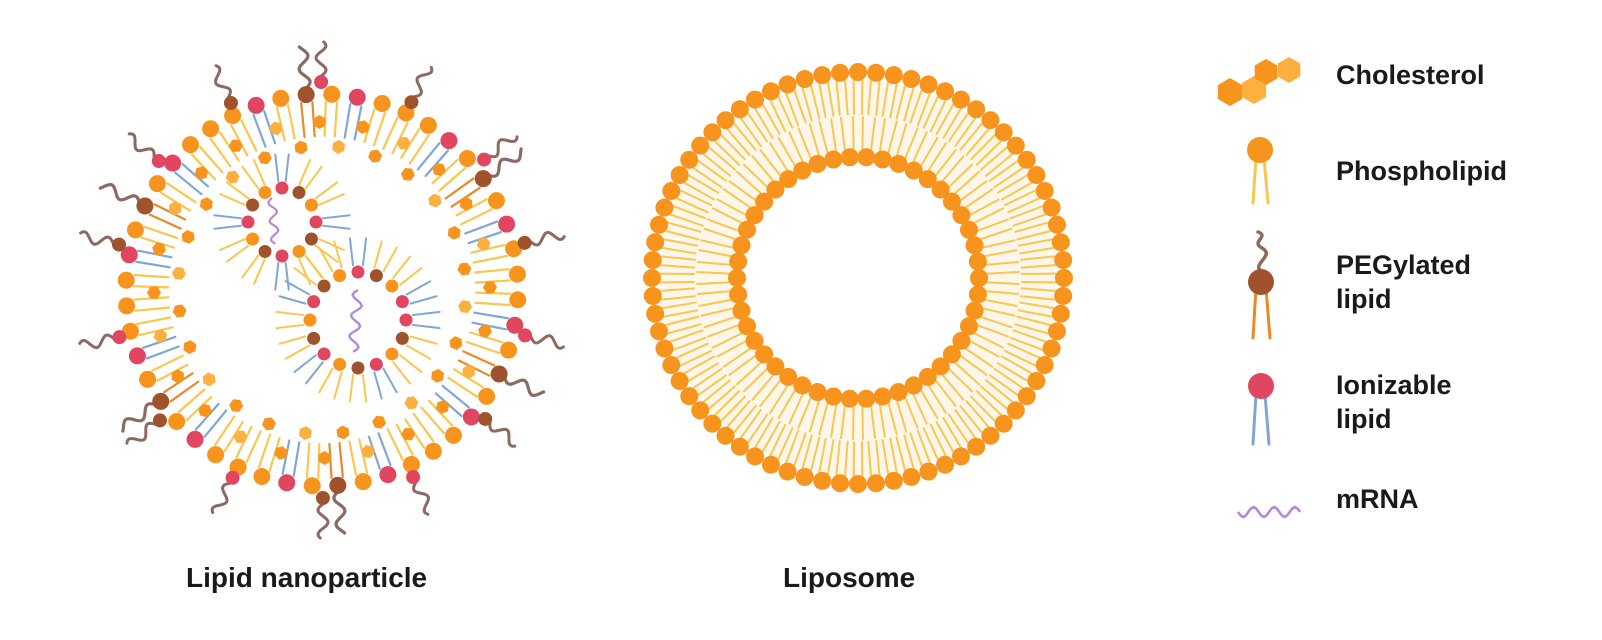  What do you see at coordinates (1410, 75) in the screenshot?
I see `legend-label-cholesterol: Cholesterol` at bounding box center [1410, 75].